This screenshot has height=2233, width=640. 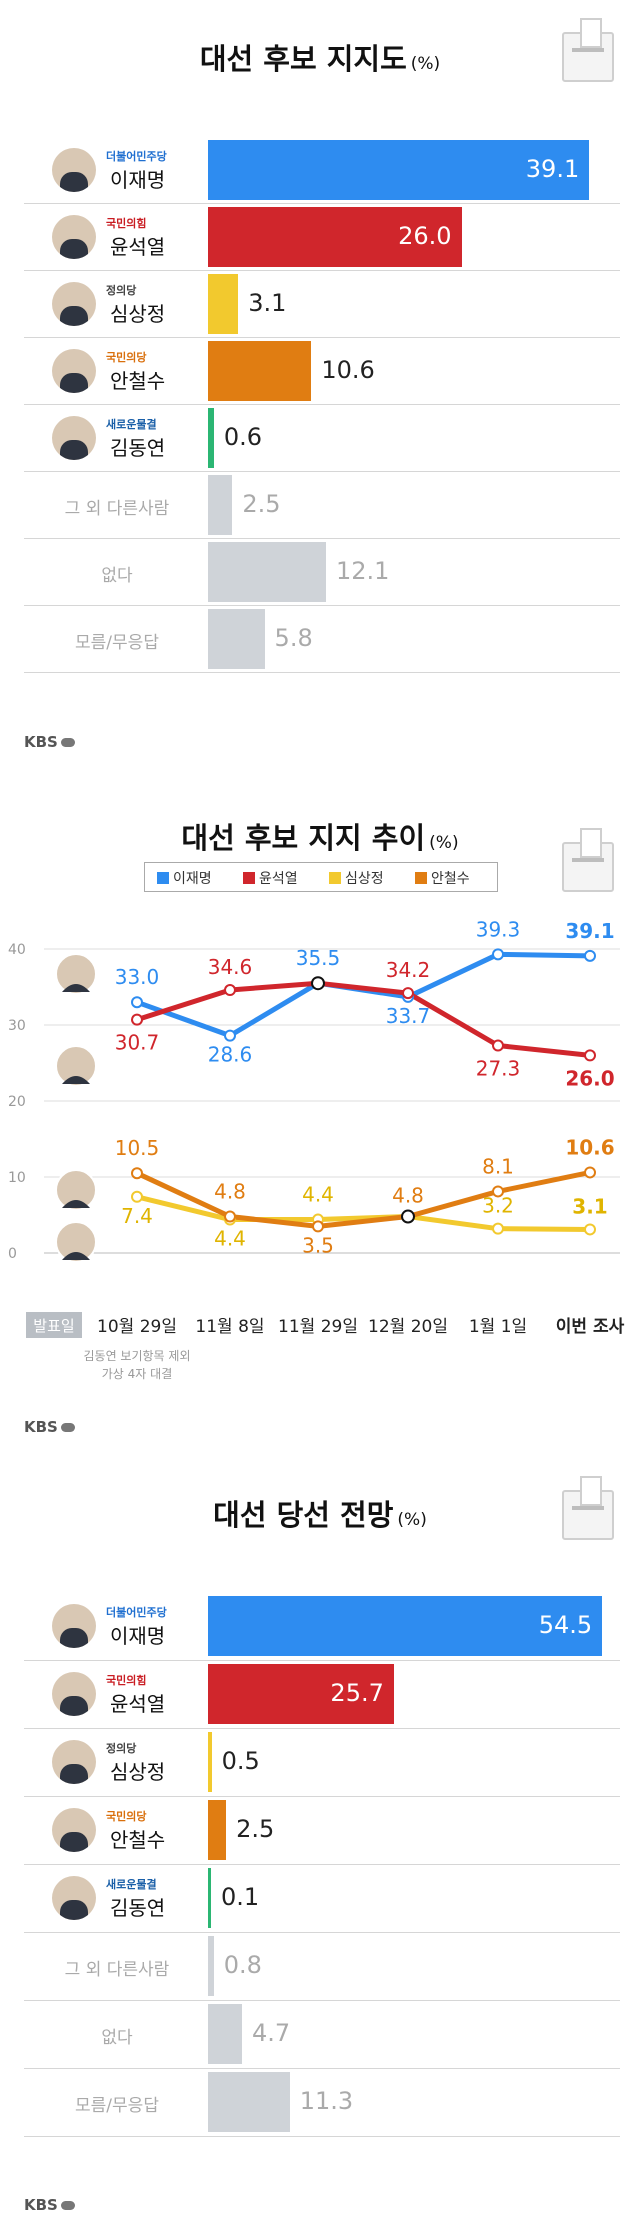 I want to click on legend-item: 이재명, so click(x=184, y=878).